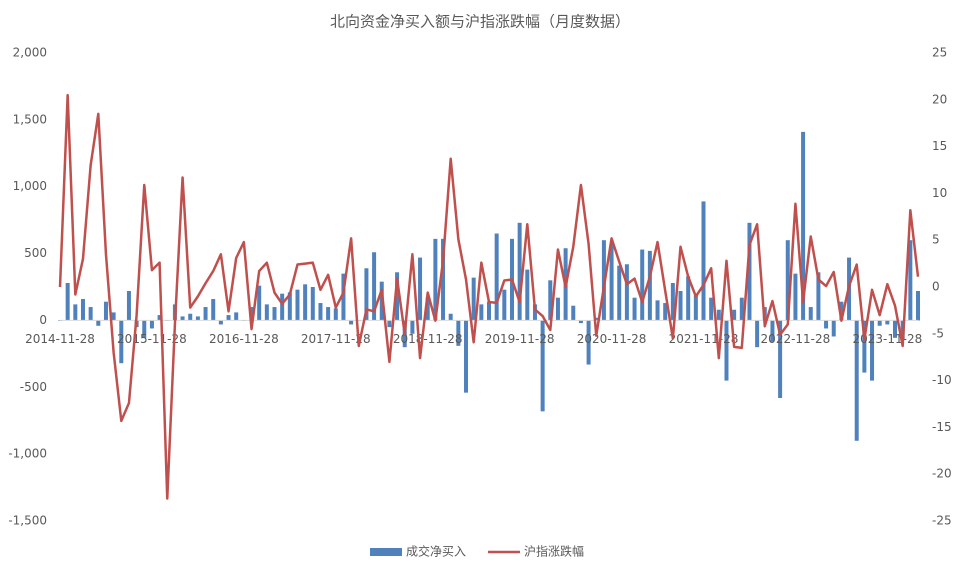  What do you see at coordinates (386, 552) in the screenshot?
I see `legend-swatch` at bounding box center [386, 552].